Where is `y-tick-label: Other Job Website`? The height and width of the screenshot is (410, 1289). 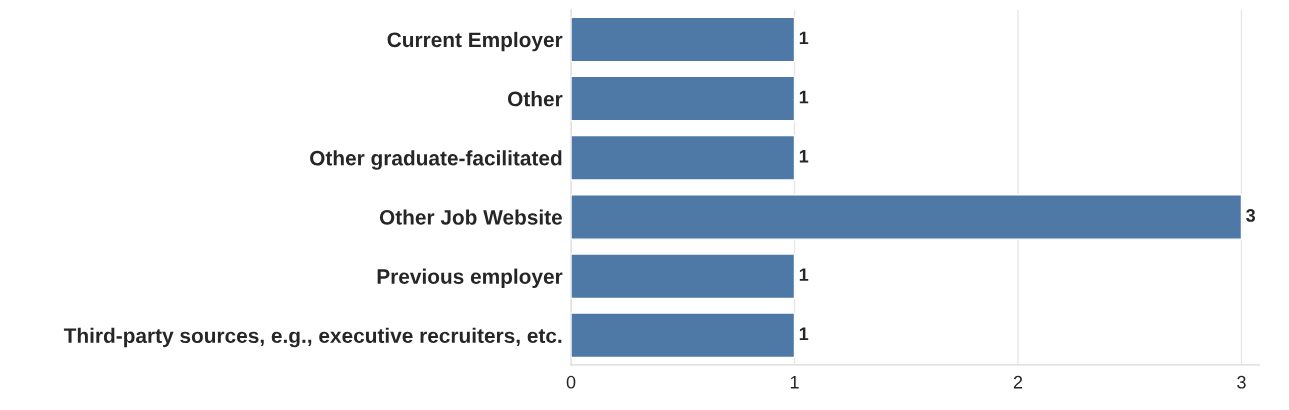 y-tick-label: Other Job Website is located at coordinates (470, 217).